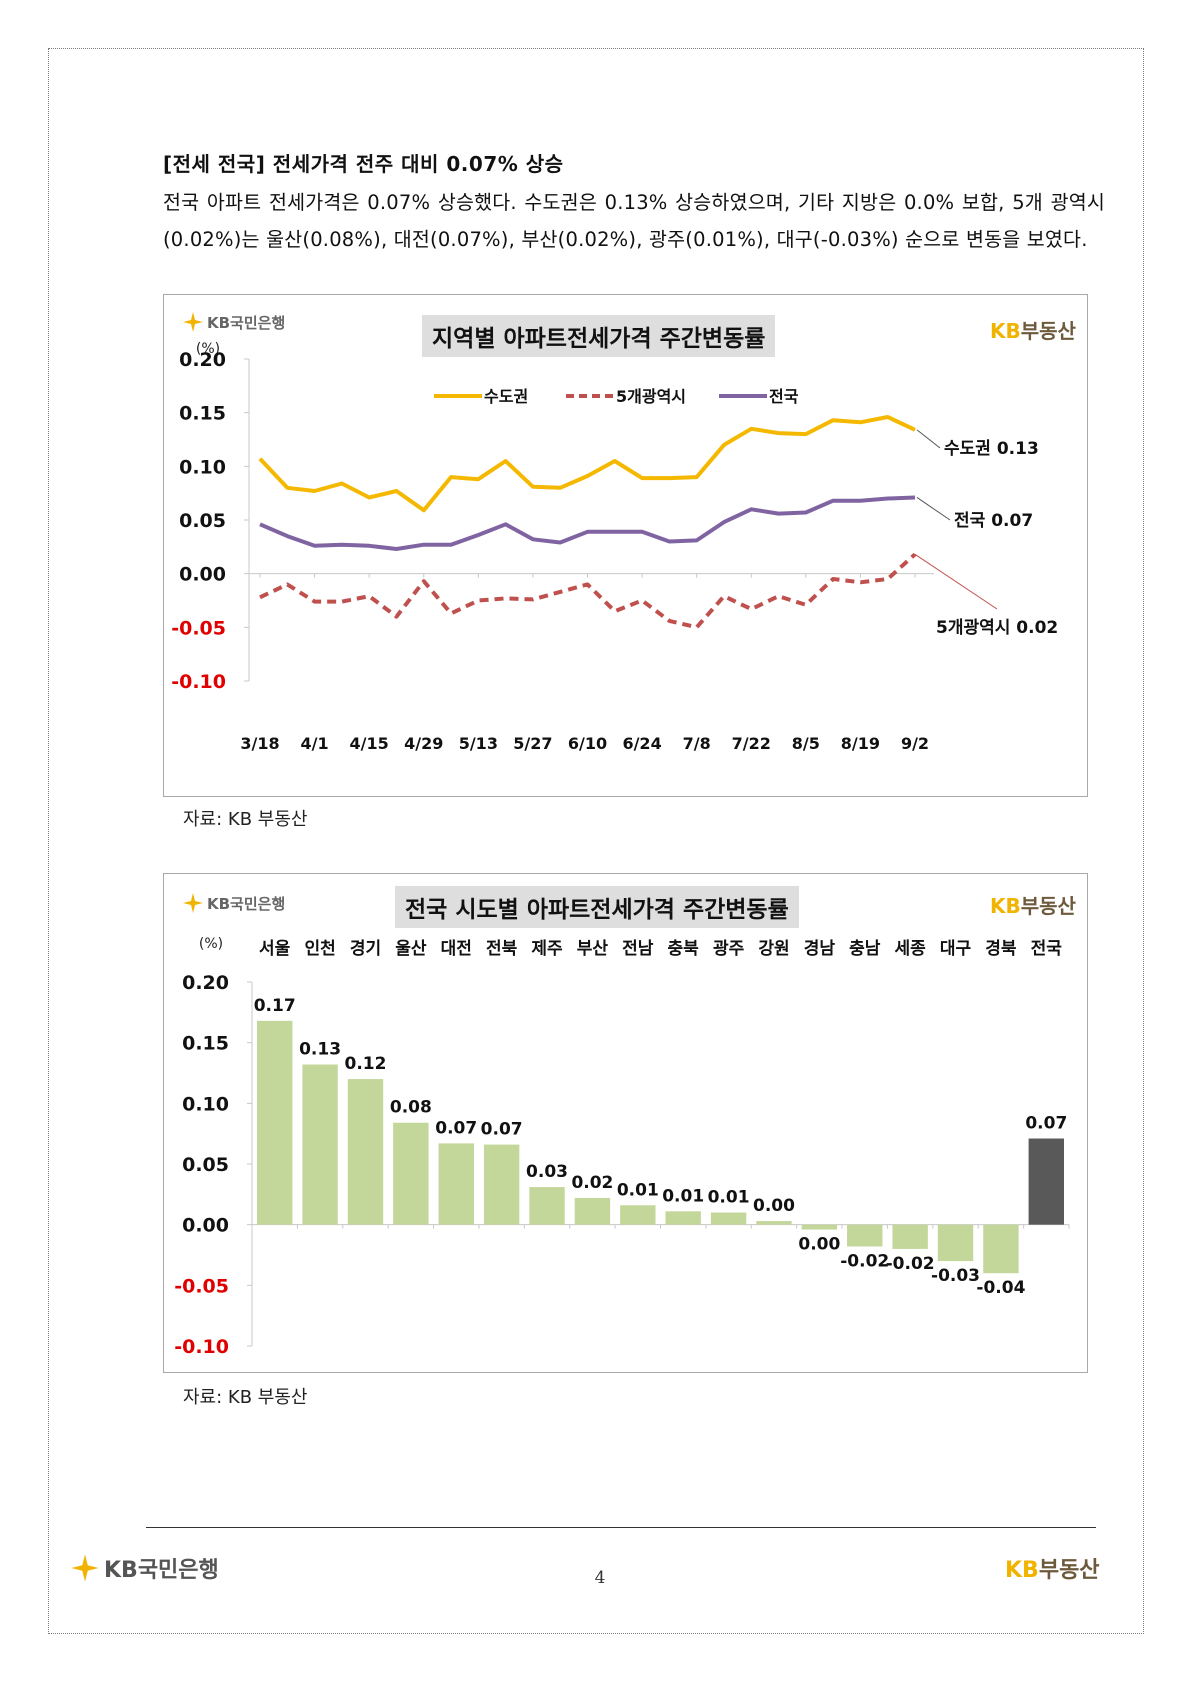 Image resolution: width=1190 pixels, height=1683 pixels. Describe the element at coordinates (363, 164) in the screenshot. I see `section-heading: [전세 전국] 전세가격 전주 대비 0.07% 상승` at that location.